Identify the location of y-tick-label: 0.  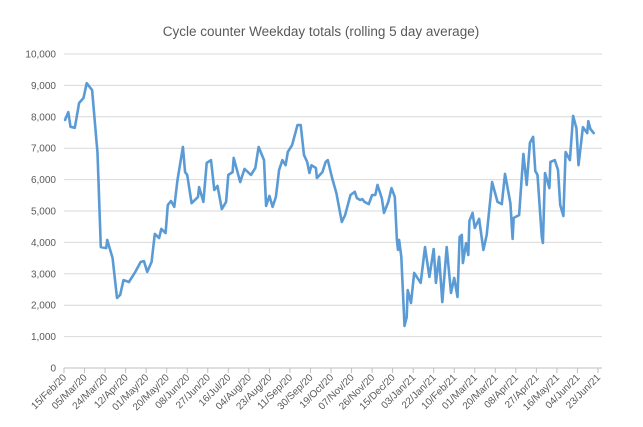
(53, 369).